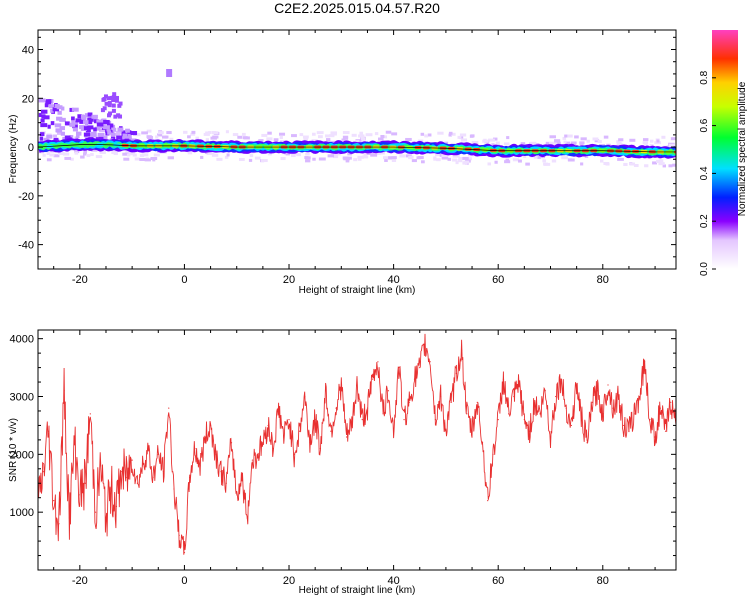 The width and height of the screenshot is (750, 600). What do you see at coordinates (22, 513) in the screenshot?
I see `y-tick-label: 1000` at bounding box center [22, 513].